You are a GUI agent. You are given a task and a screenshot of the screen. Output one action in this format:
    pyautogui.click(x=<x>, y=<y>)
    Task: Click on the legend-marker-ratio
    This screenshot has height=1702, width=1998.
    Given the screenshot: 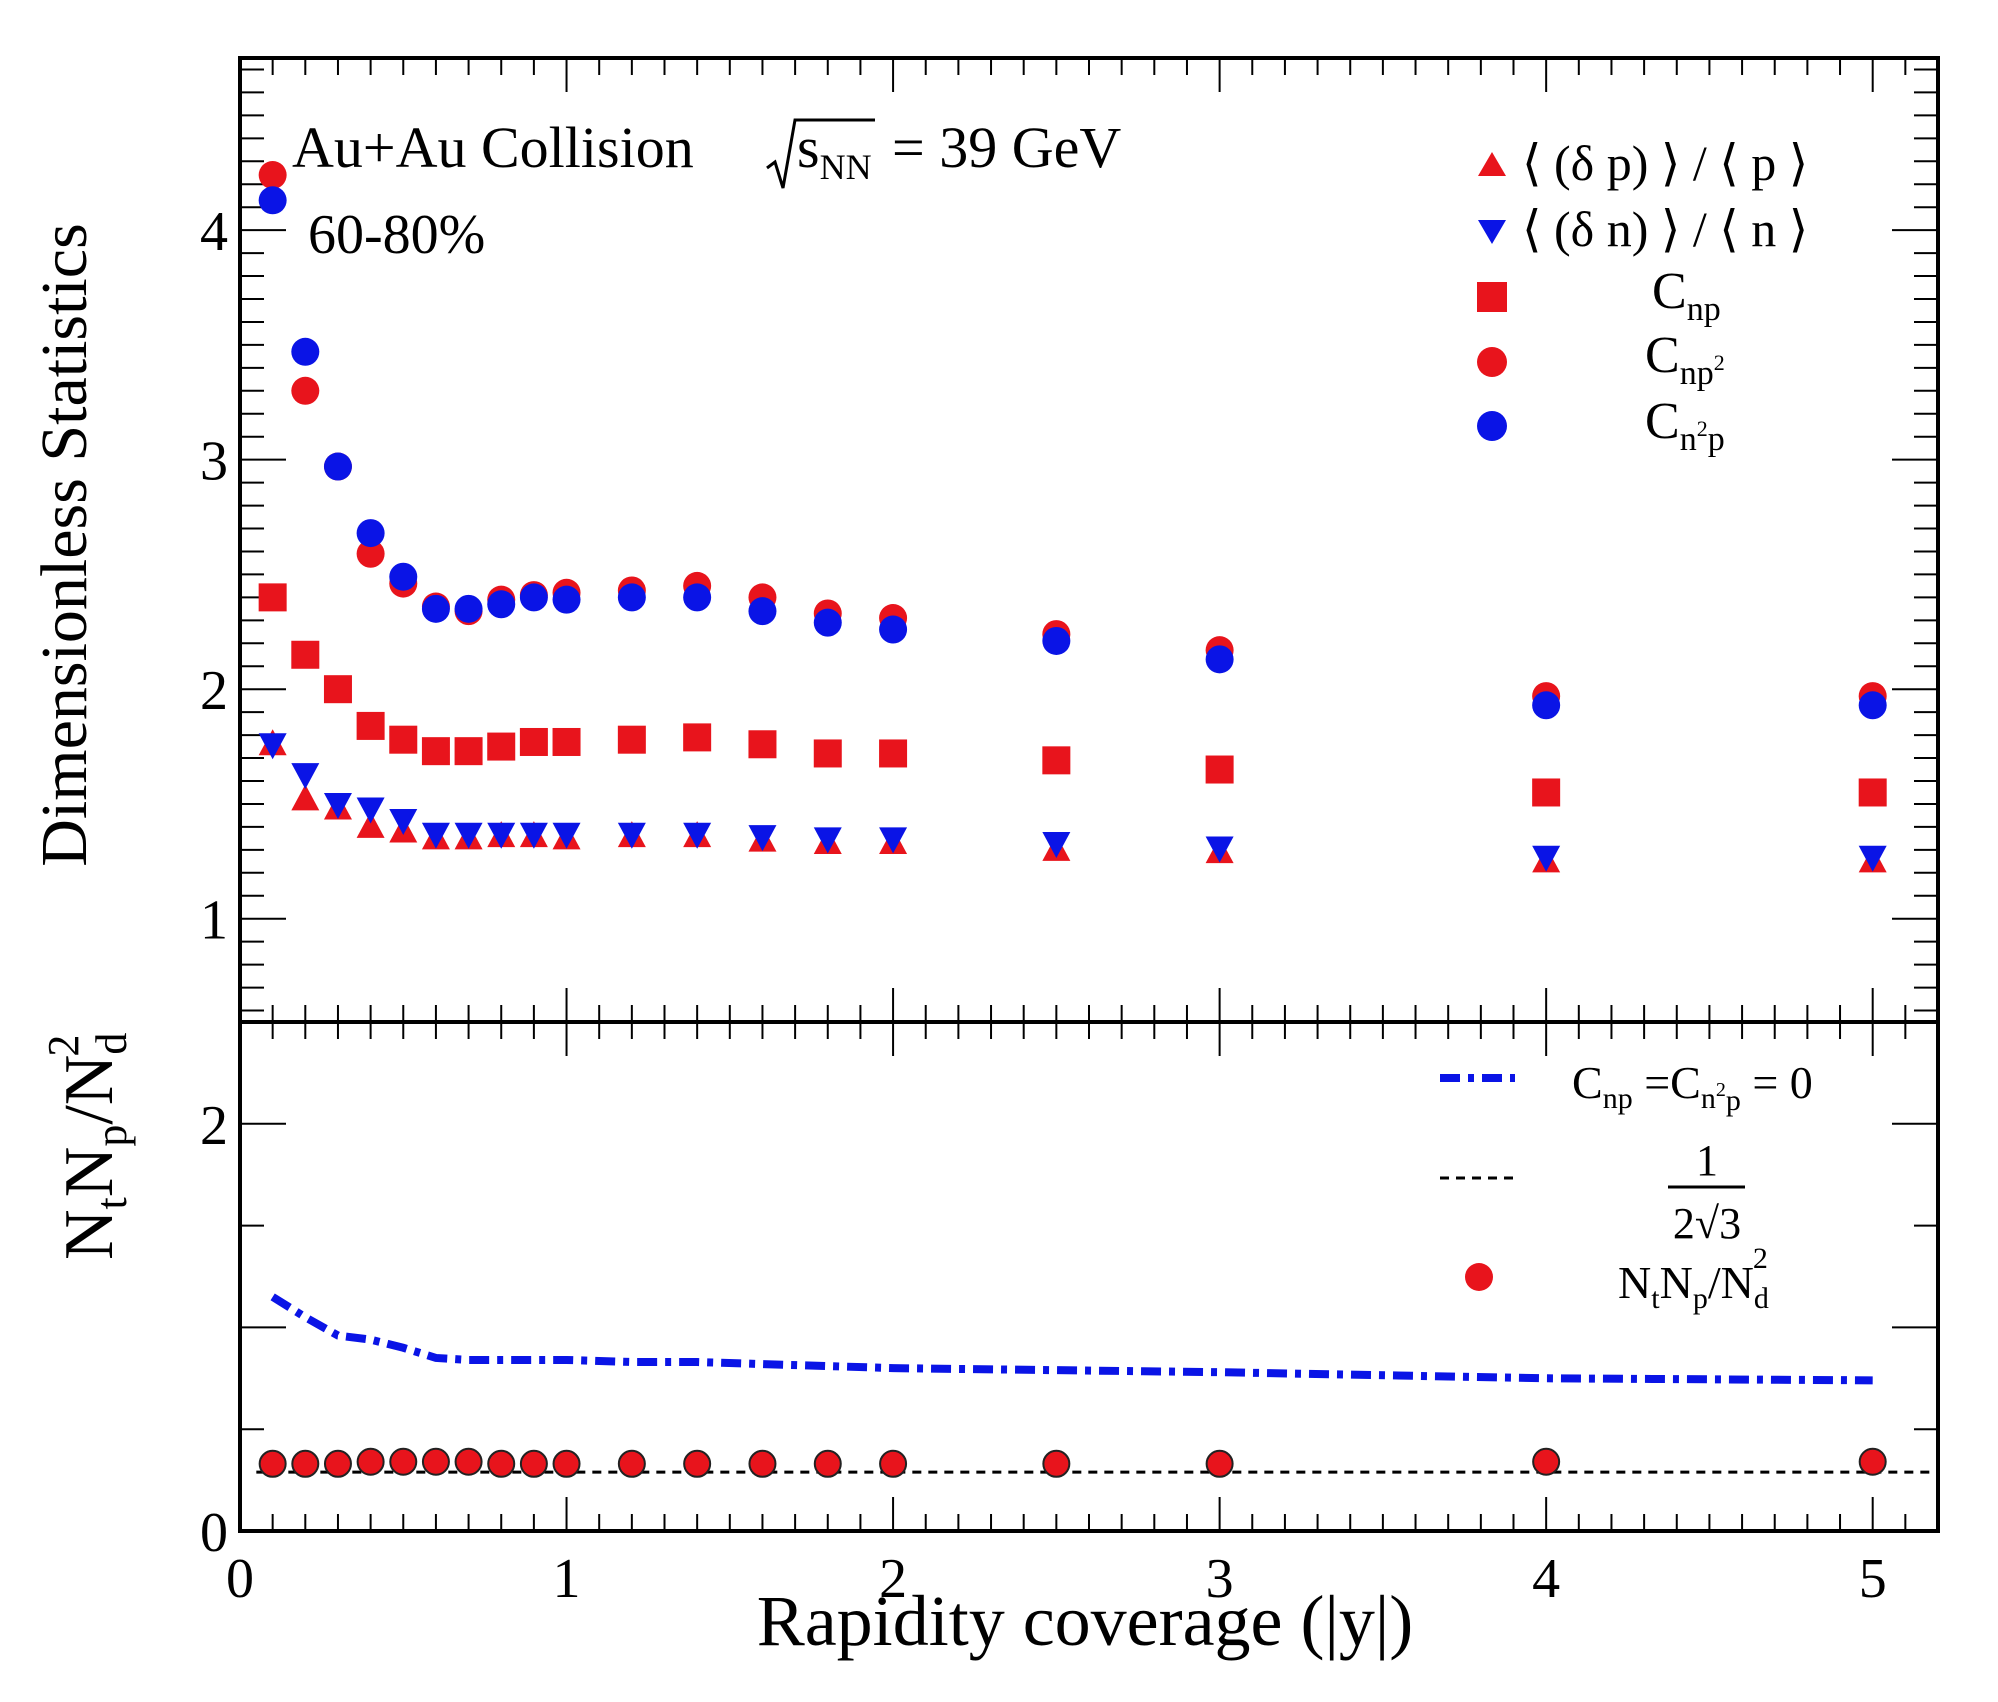 What is the action you would take?
    pyautogui.click(x=1479, y=1277)
    